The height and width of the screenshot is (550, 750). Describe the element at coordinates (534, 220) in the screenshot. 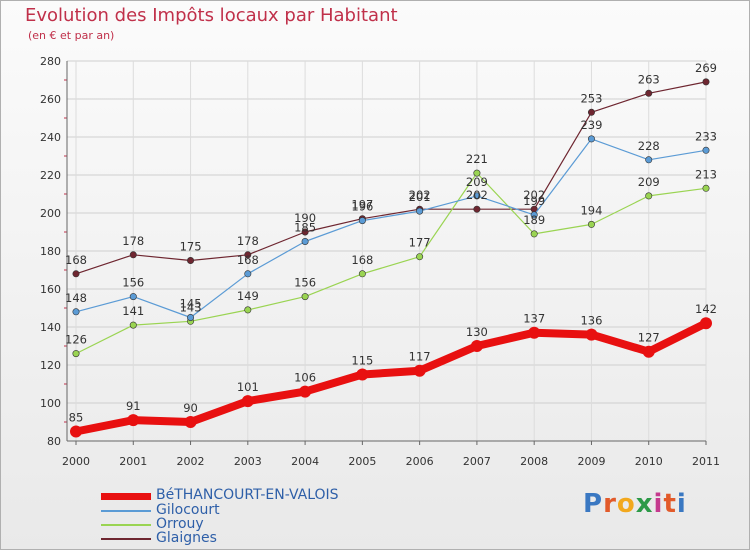

I see `data-label-2: 189` at that location.